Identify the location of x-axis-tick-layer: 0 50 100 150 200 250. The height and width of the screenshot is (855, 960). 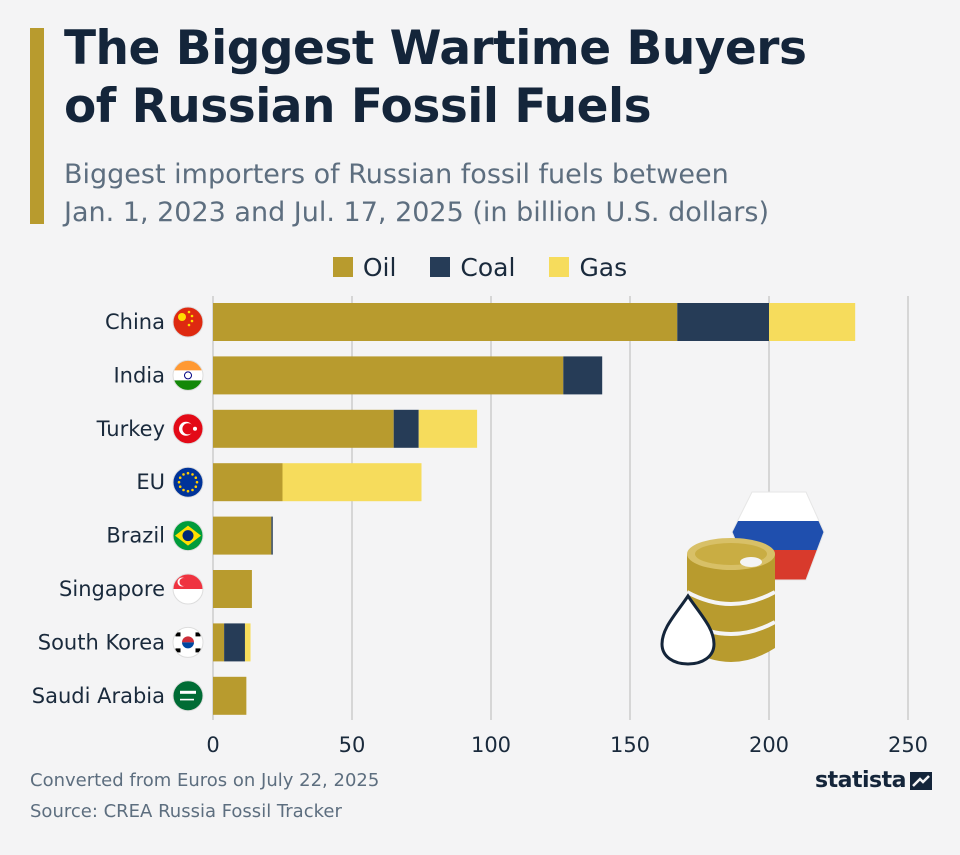
(567, 745).